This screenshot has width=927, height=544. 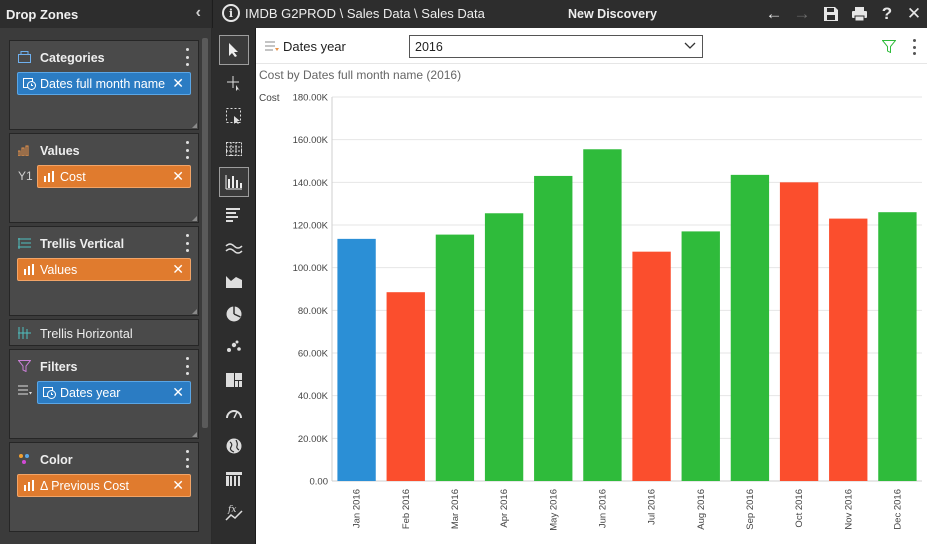 I want to click on chevron-left-icon: ‹, so click(x=198, y=12).